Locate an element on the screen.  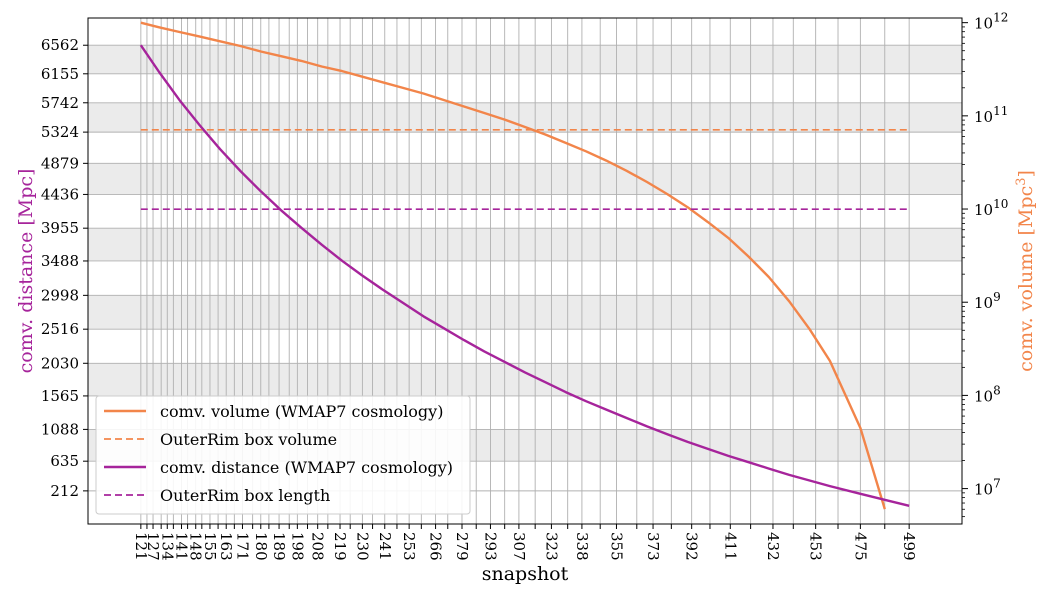
left-tick-label: 635 is located at coordinates (64, 461).